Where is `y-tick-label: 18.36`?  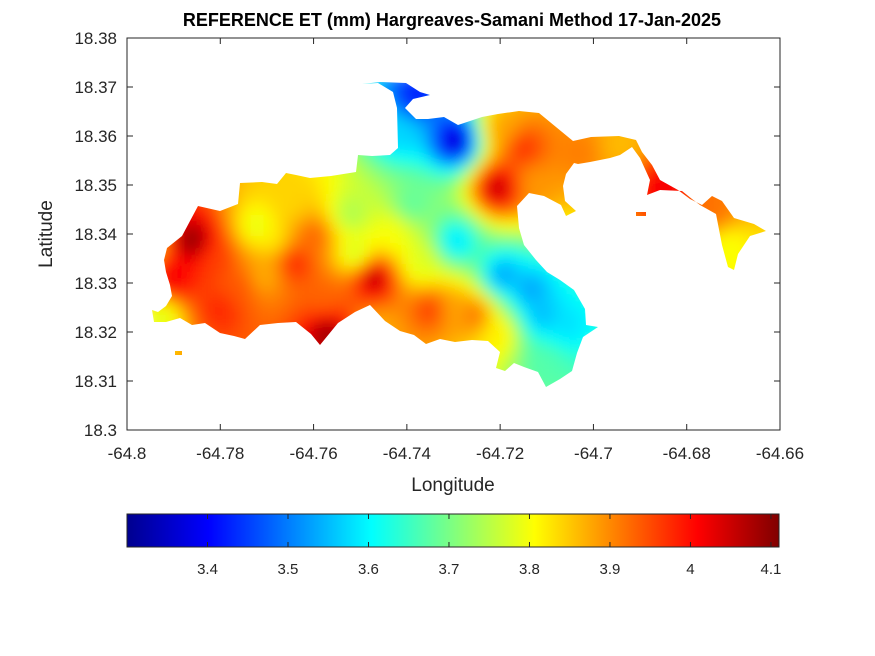
y-tick-label: 18.36 is located at coordinates (95, 136).